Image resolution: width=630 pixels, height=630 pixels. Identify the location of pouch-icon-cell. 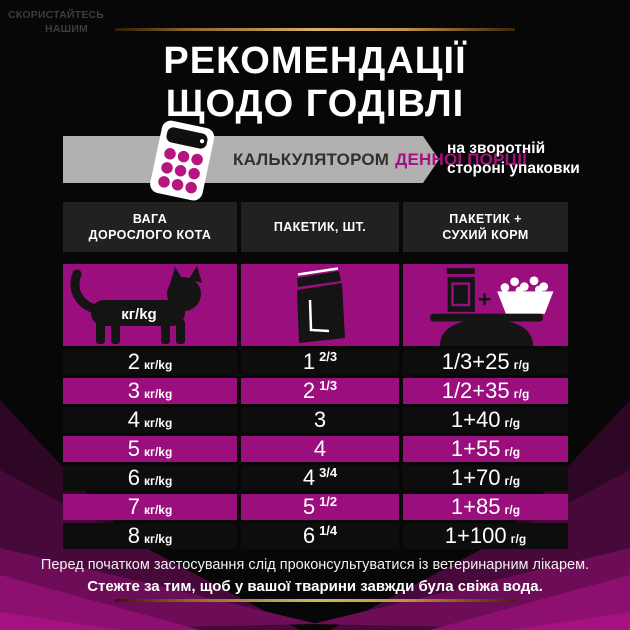
(320, 305).